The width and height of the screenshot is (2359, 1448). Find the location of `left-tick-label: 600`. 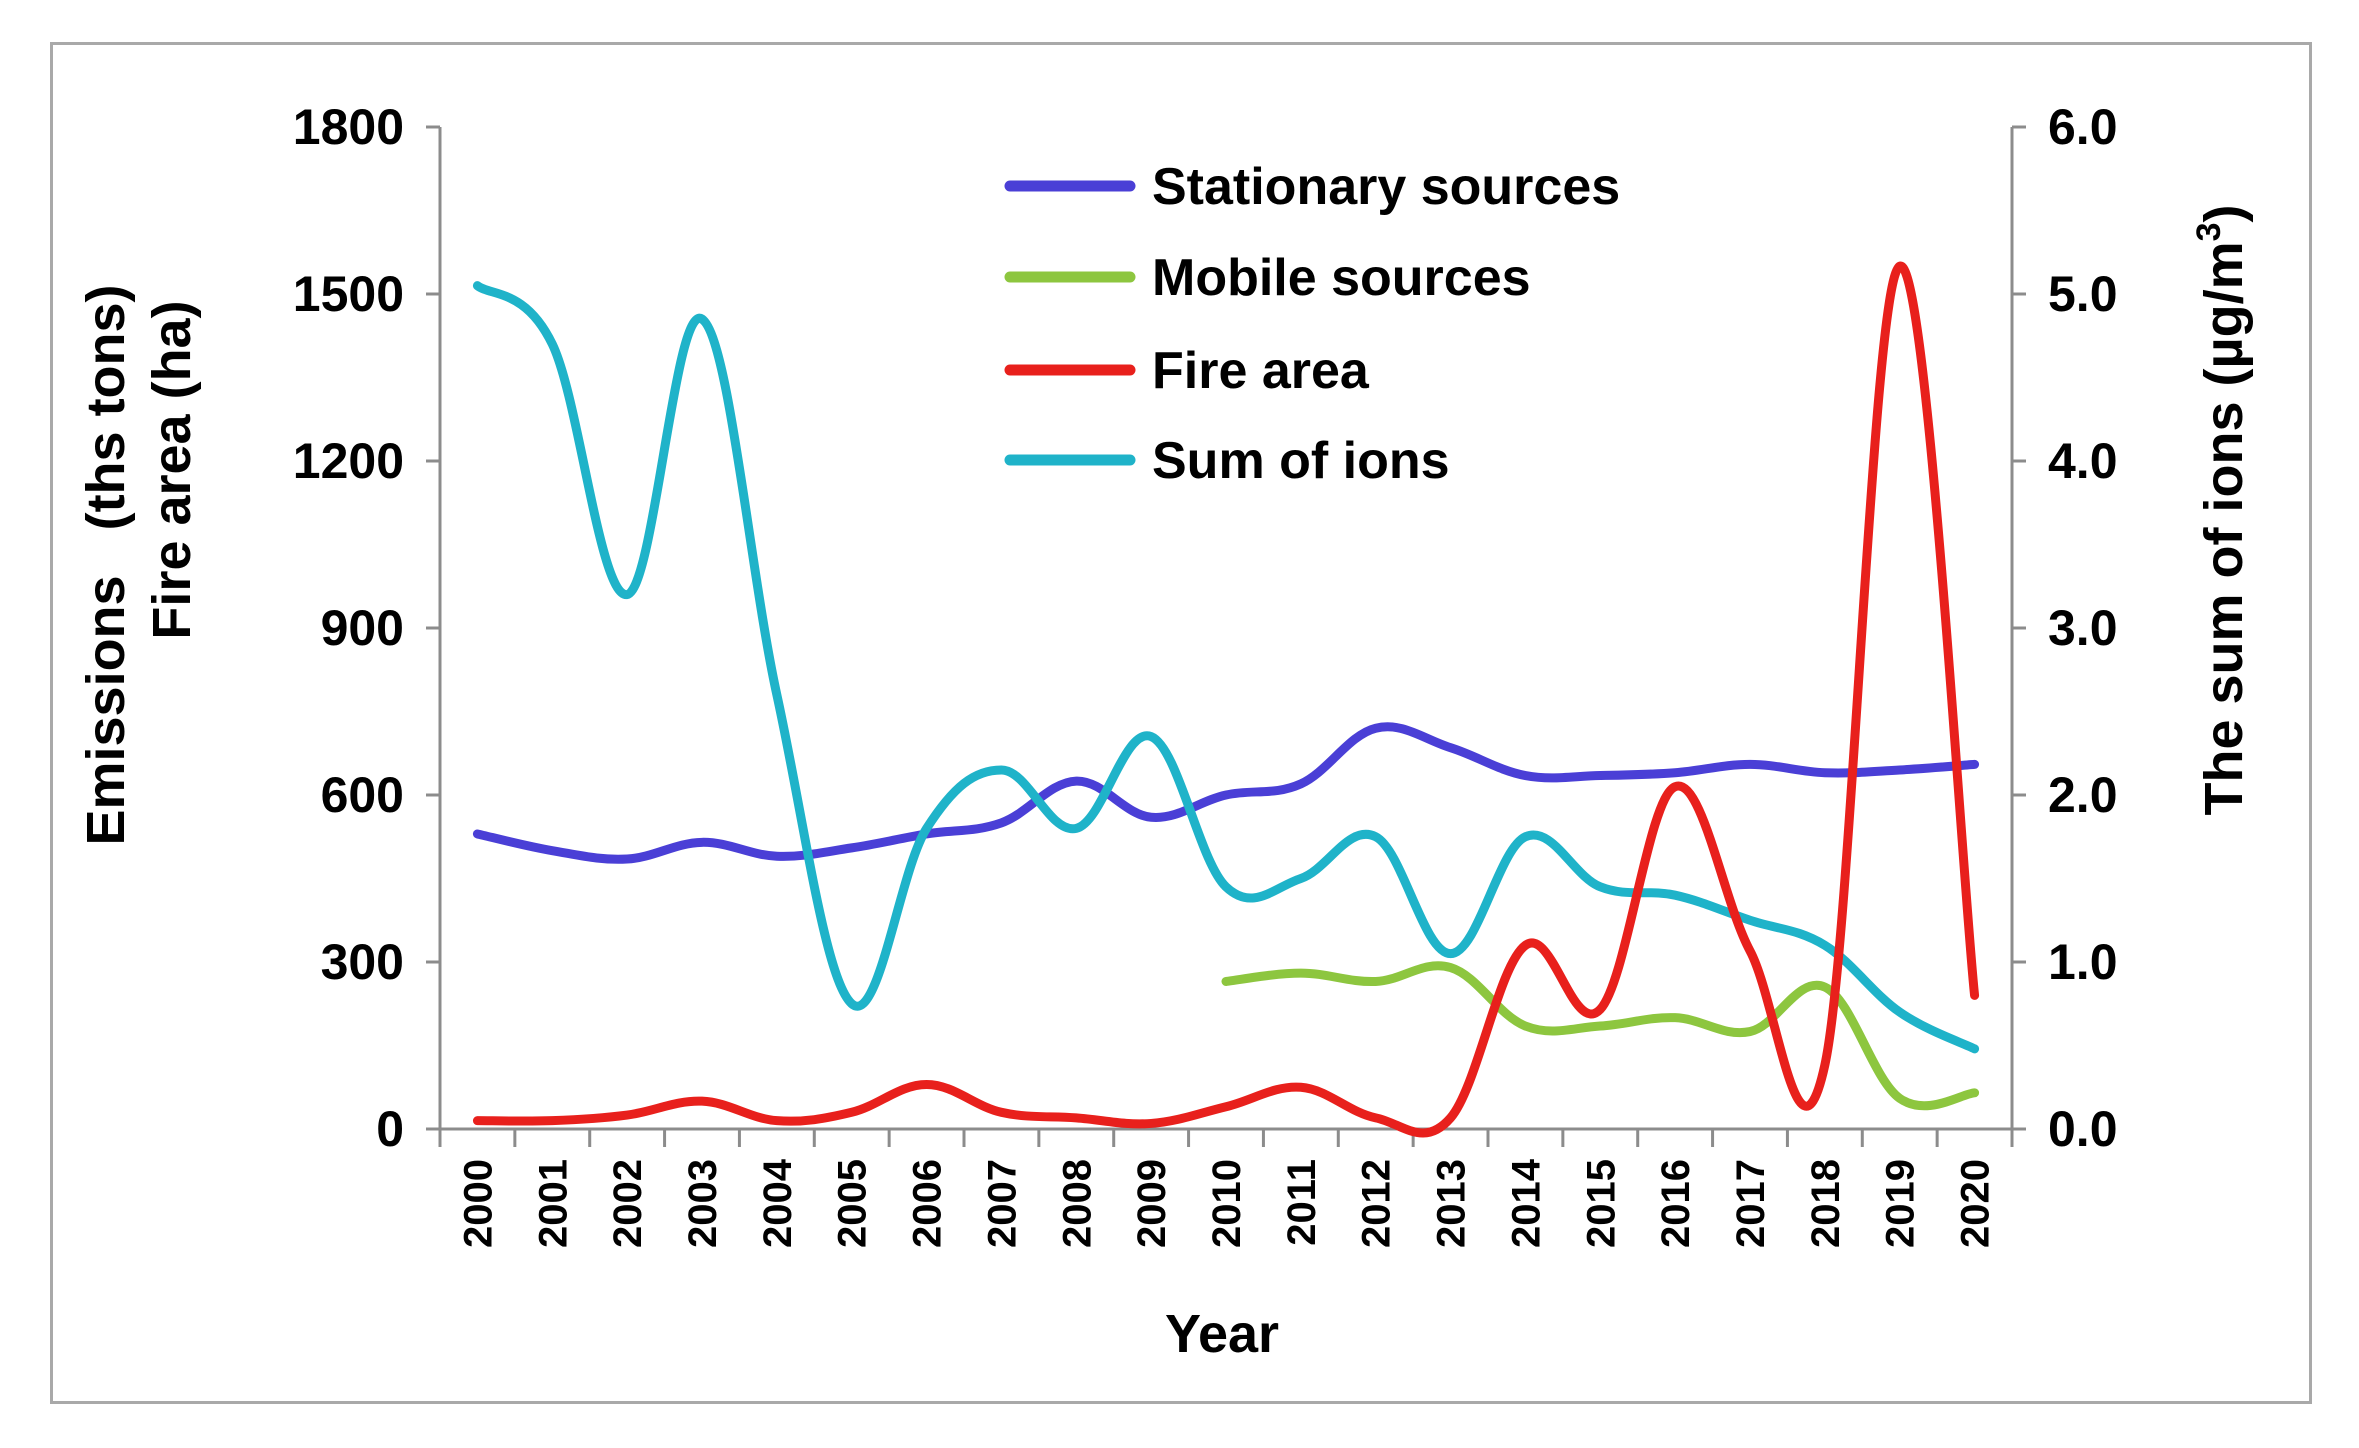

left-tick-label: 600 is located at coordinates (362, 795).